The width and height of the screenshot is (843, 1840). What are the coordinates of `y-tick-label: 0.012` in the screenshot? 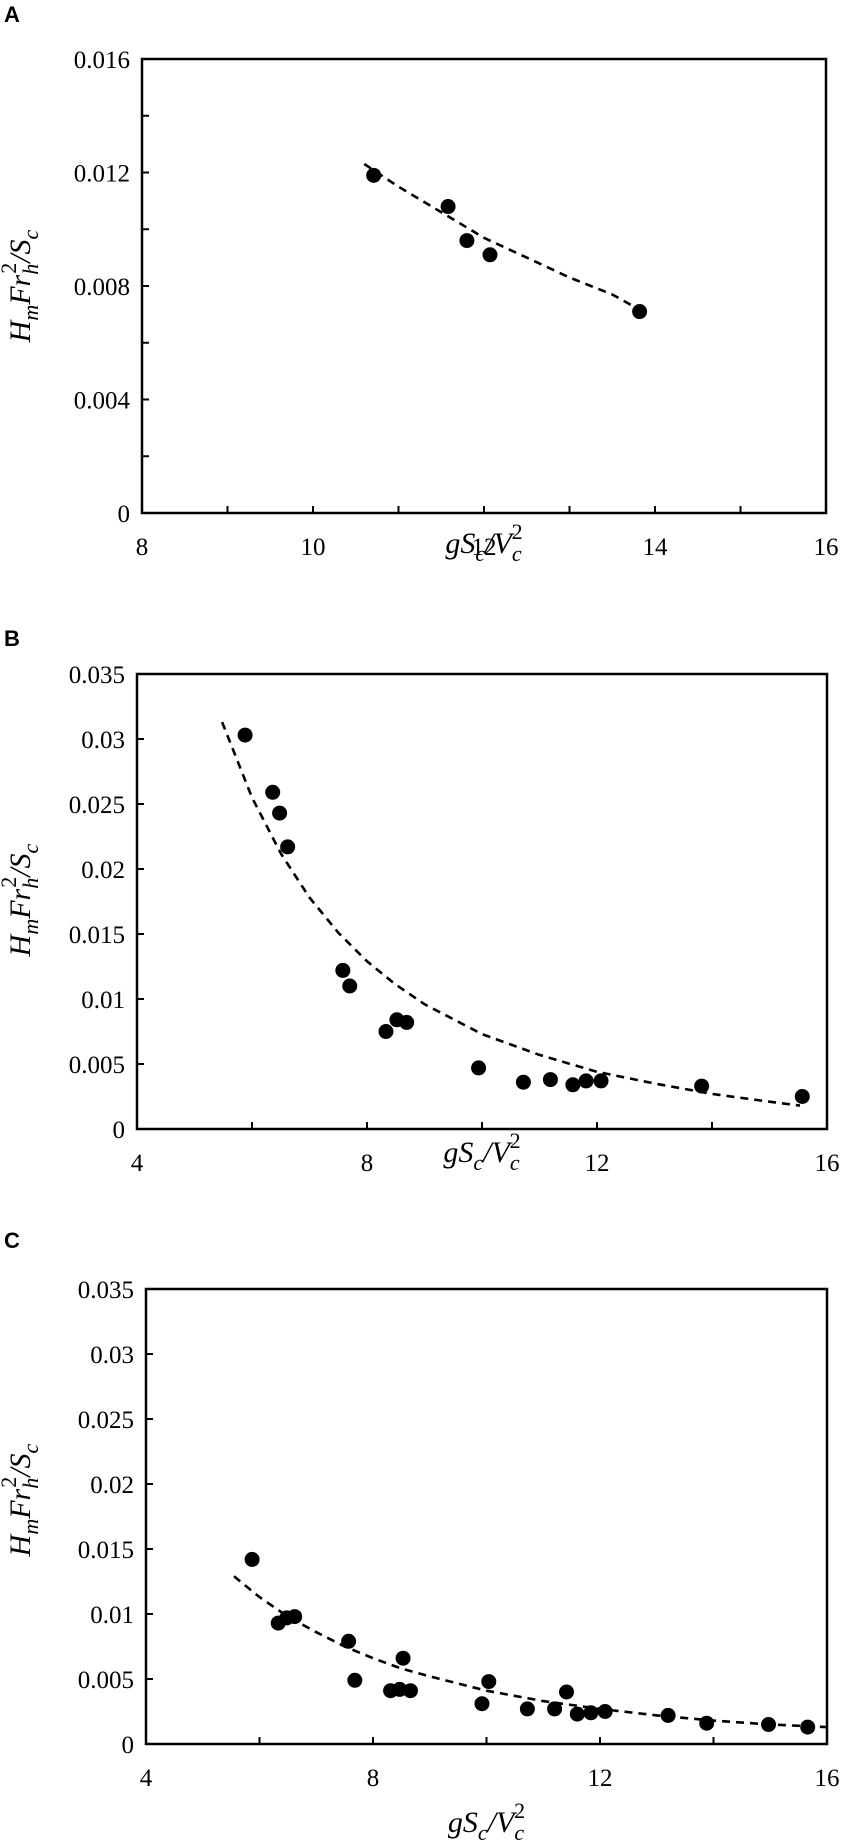 It's located at (102, 174).